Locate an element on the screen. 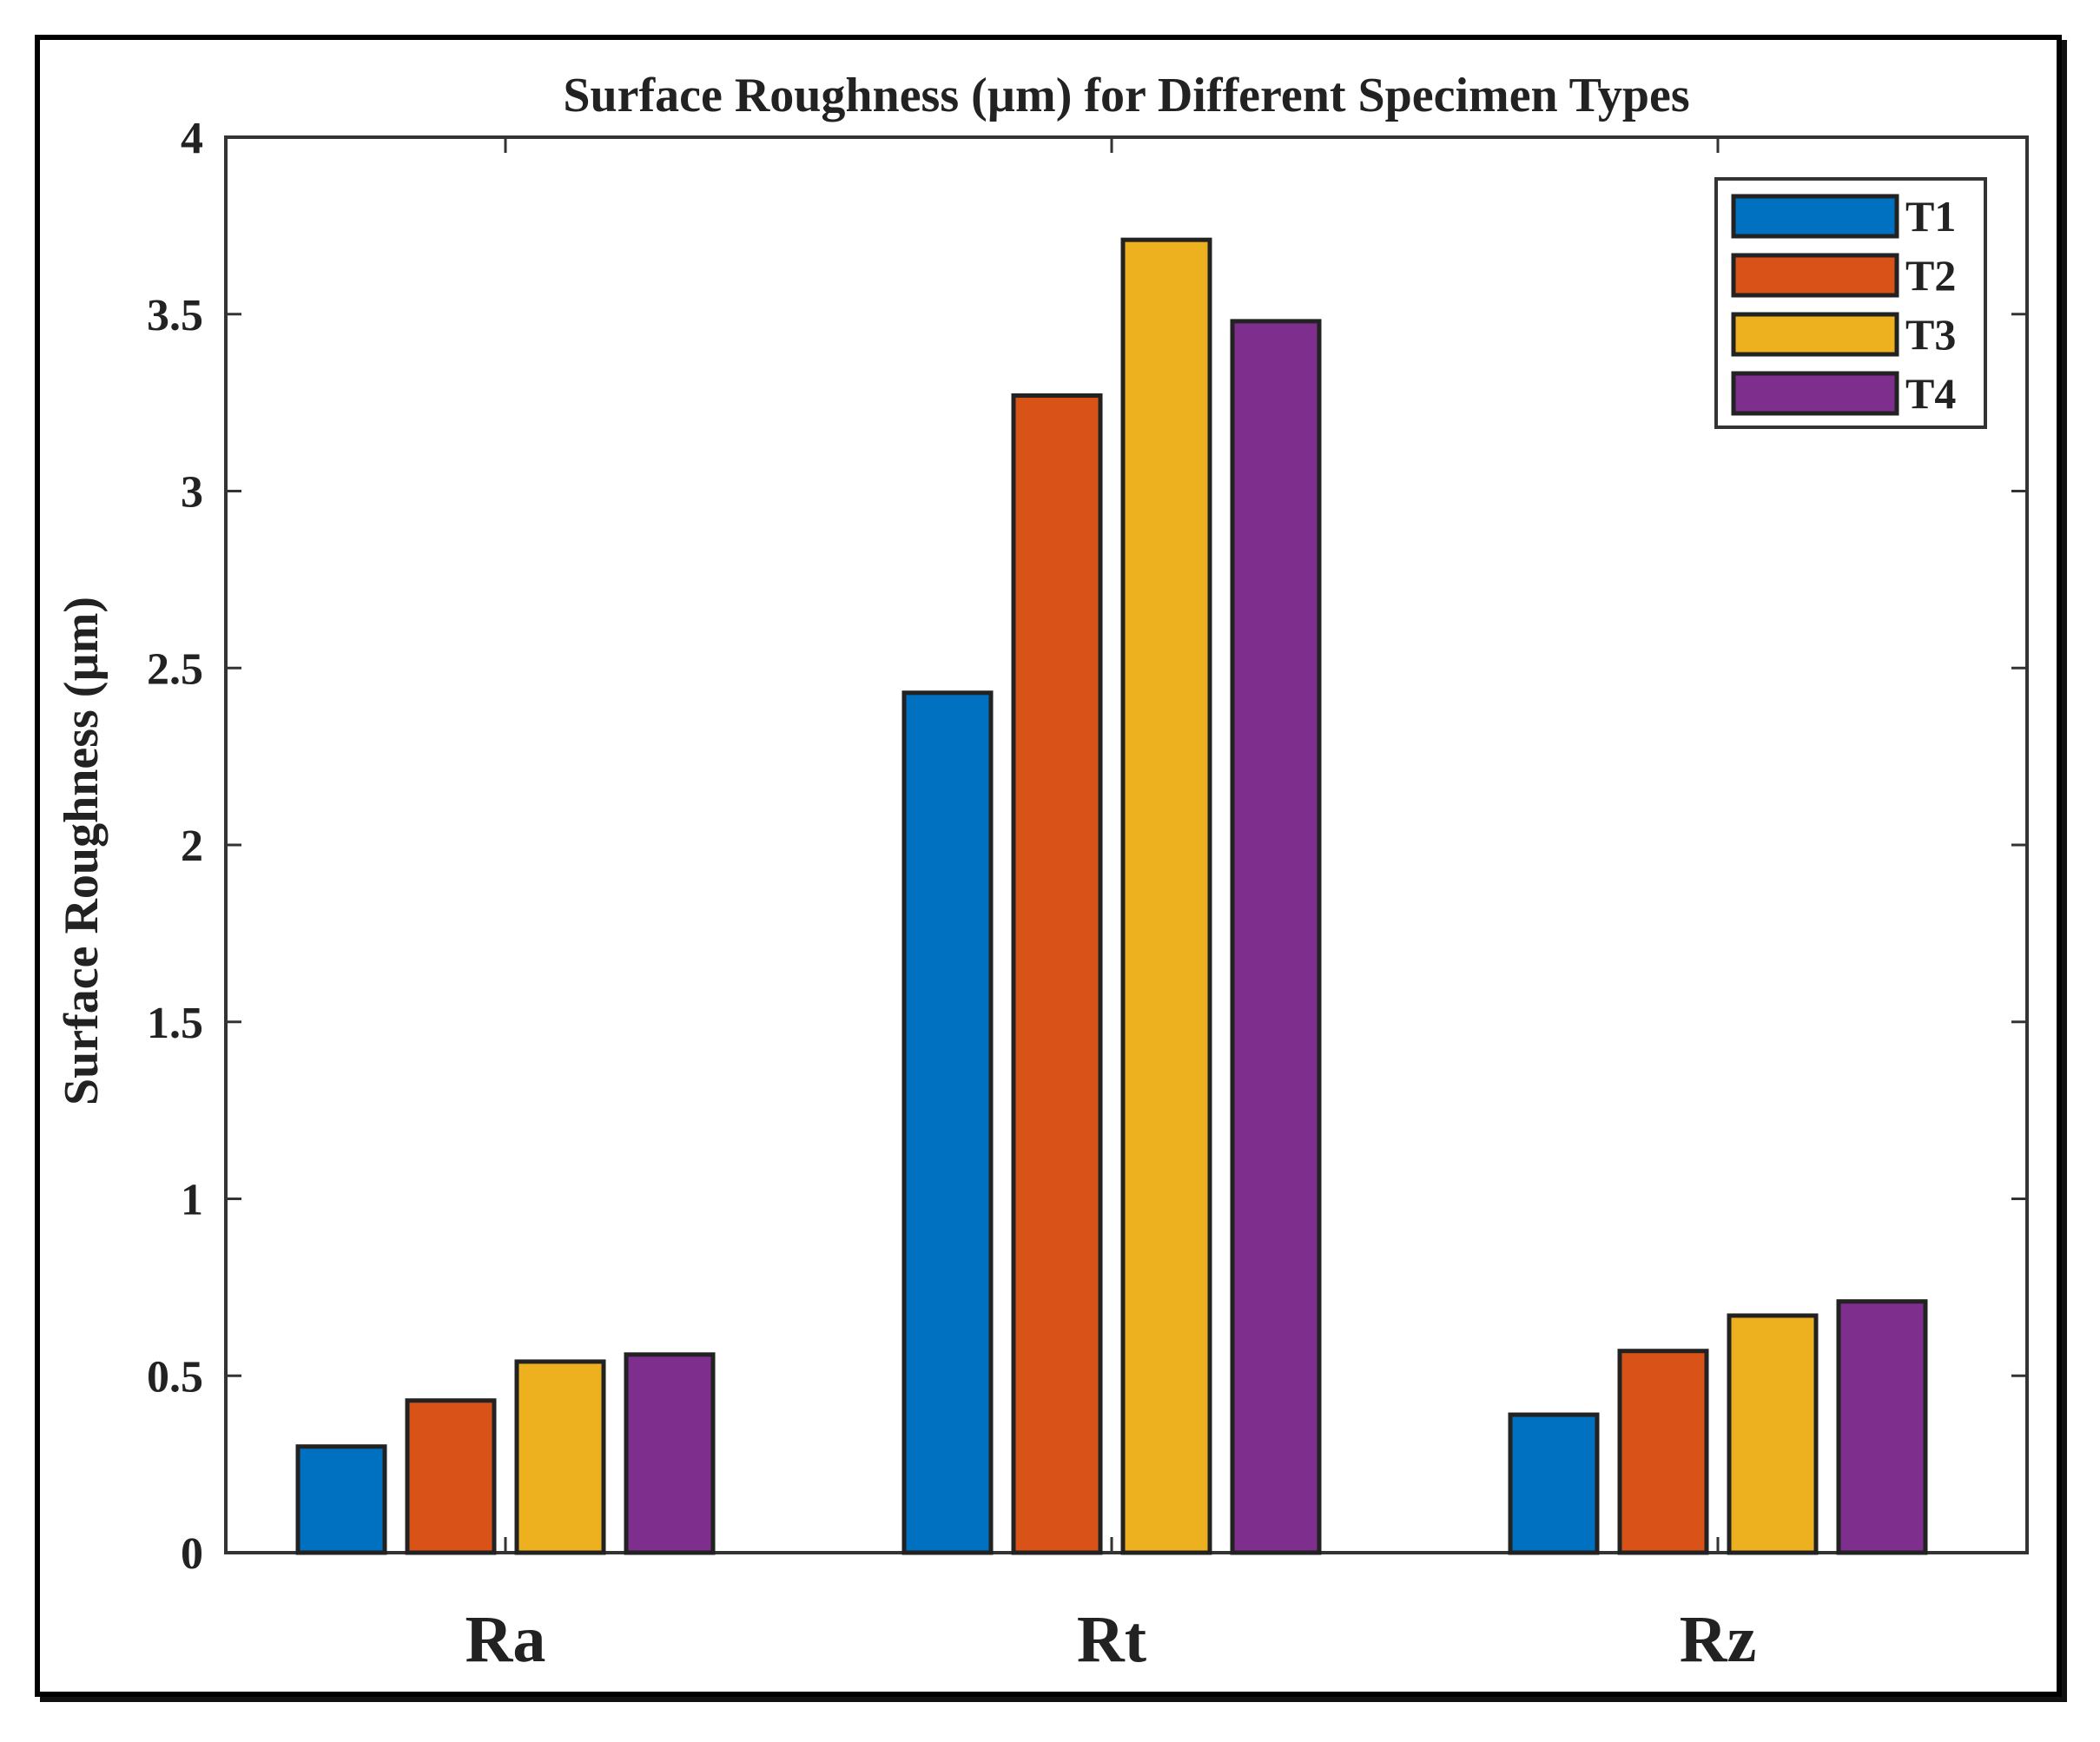  legend-swatch-t3 is located at coordinates (1815, 334).